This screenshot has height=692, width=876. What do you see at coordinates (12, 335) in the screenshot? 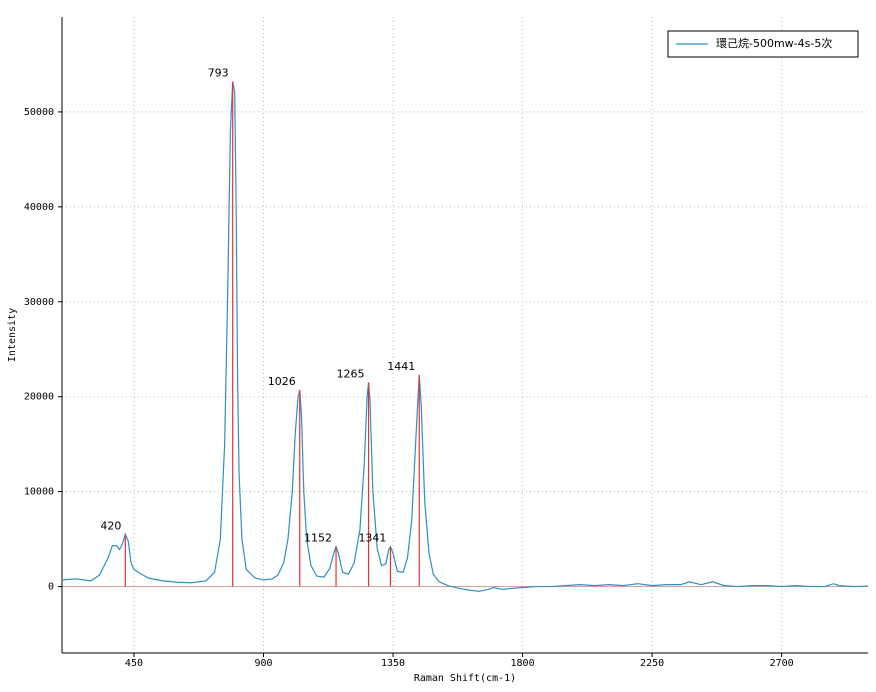
I see `y-axis-label: Intensity` at bounding box center [12, 335].